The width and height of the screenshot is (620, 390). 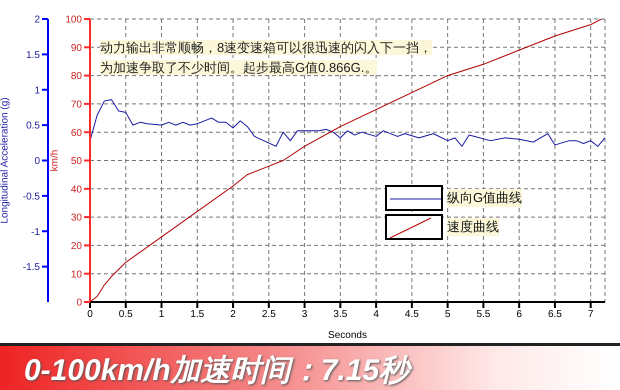 What do you see at coordinates (239, 67) in the screenshot?
I see `annotation: 为加速争取了不少时间。起步最高G值0.866G.。` at bounding box center [239, 67].